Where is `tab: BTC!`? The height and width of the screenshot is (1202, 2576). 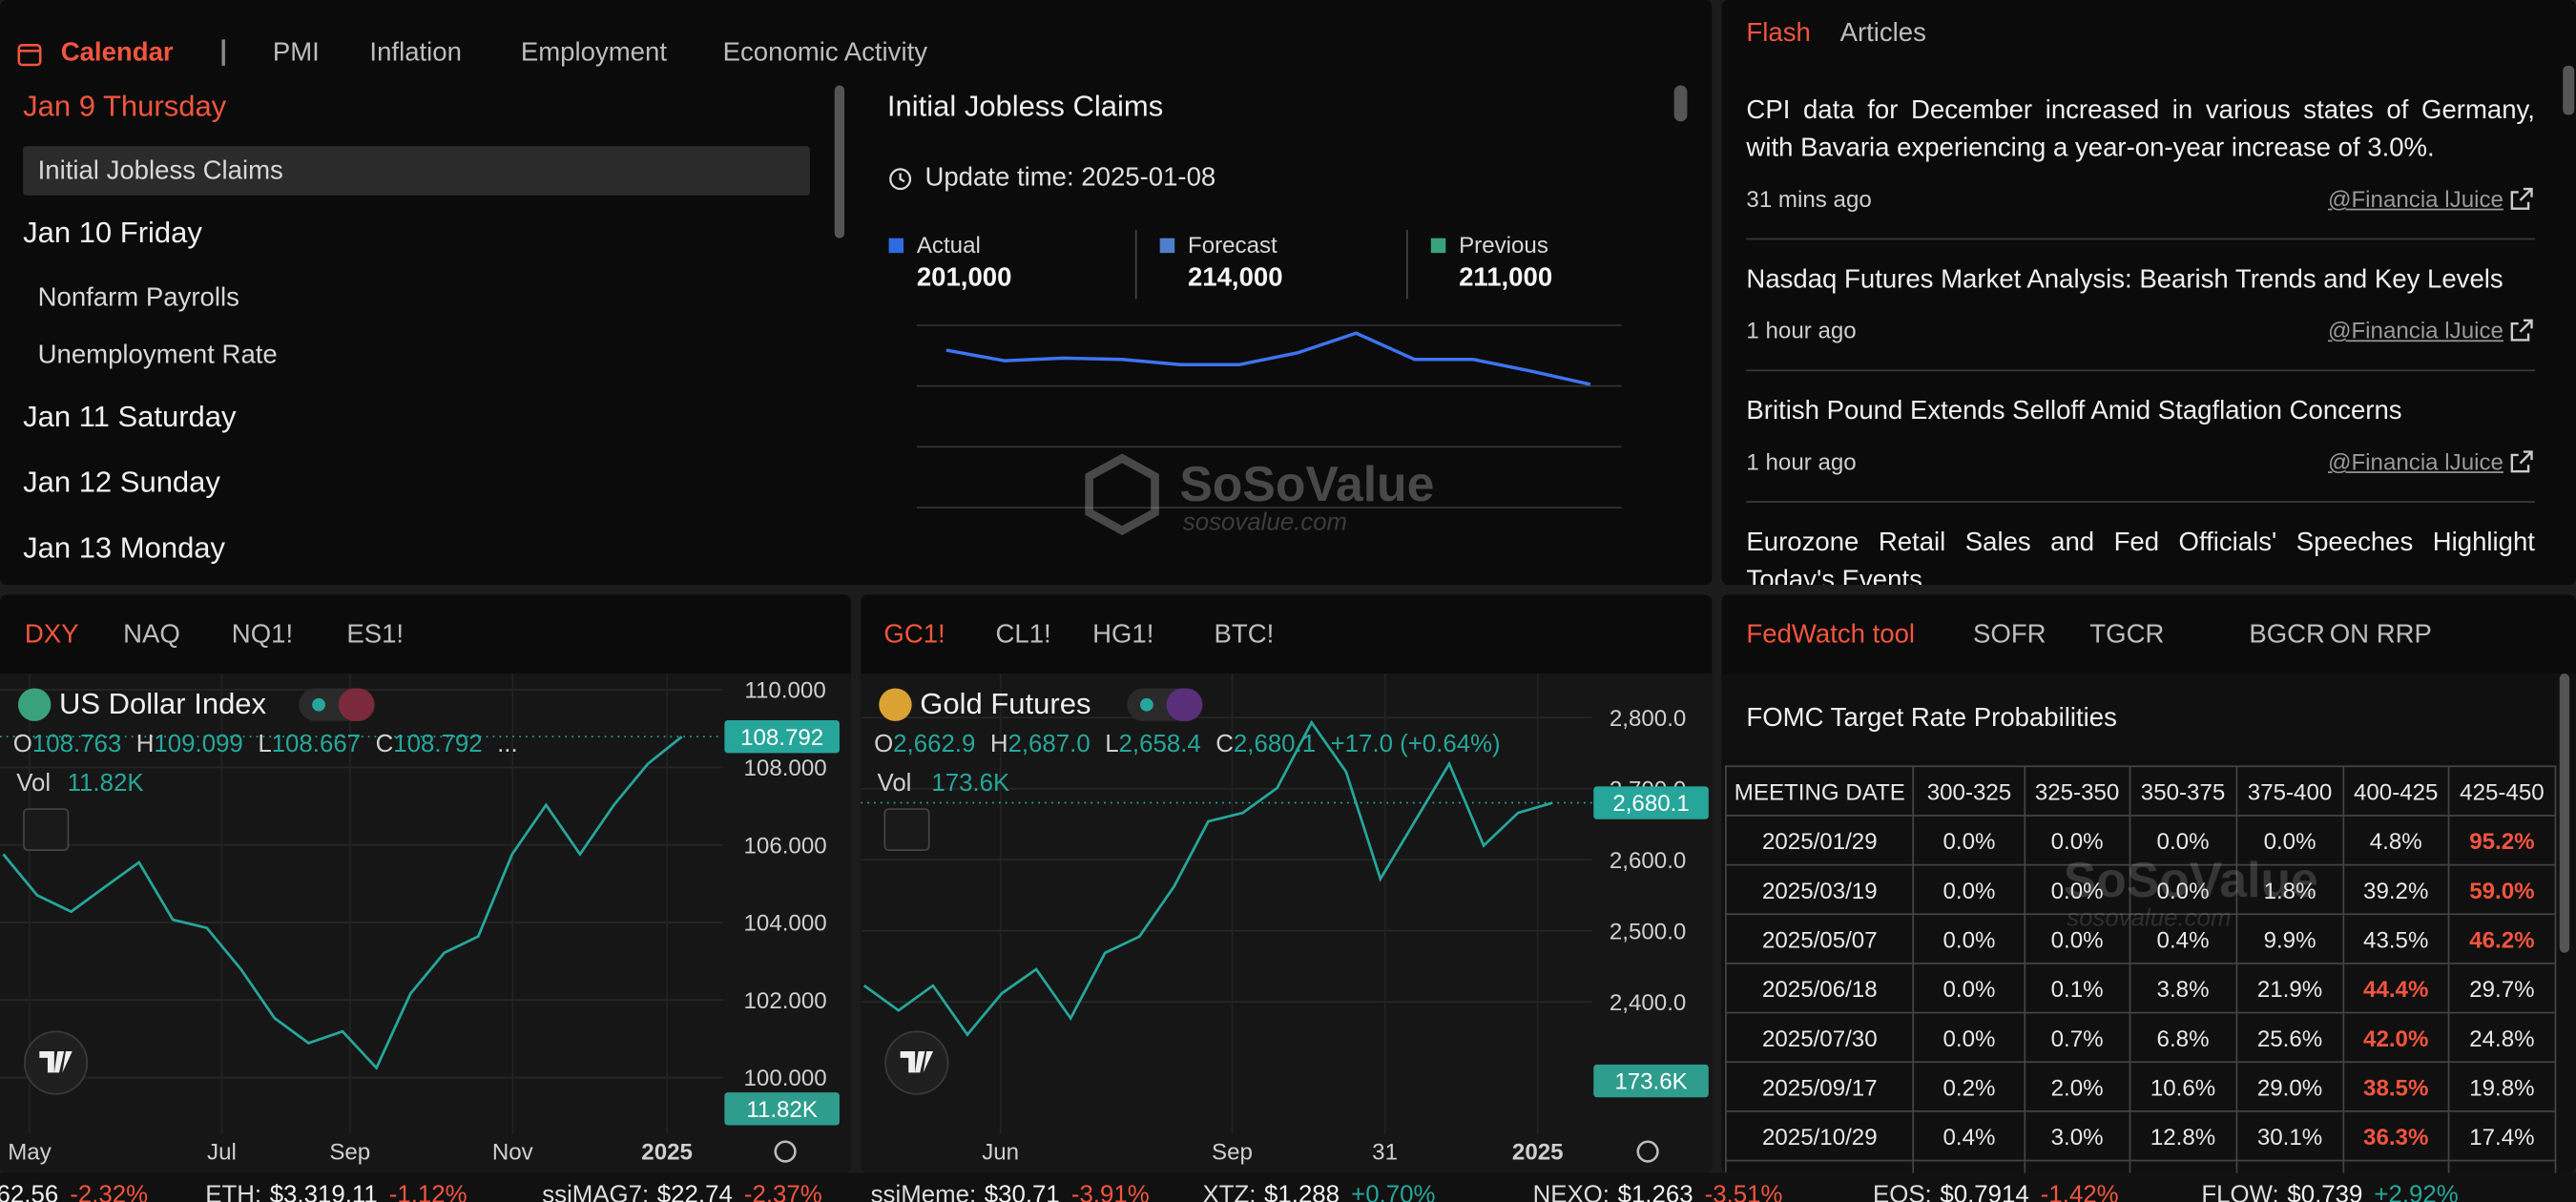 tab: BTC! is located at coordinates (1244, 635).